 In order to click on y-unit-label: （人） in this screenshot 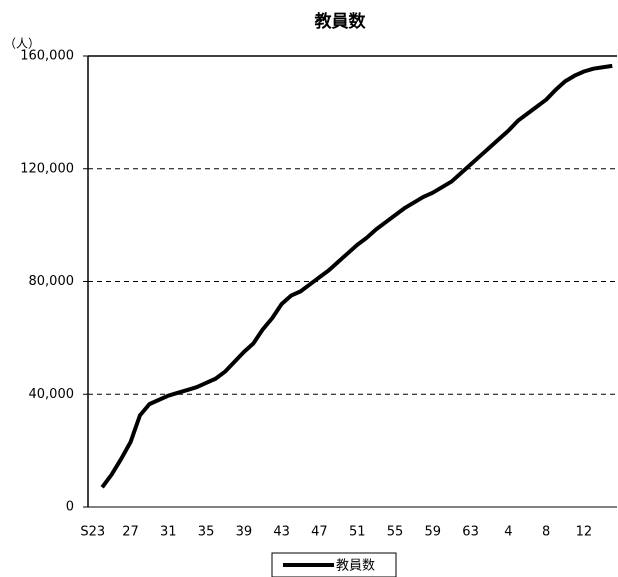, I will do `click(22, 44)`.